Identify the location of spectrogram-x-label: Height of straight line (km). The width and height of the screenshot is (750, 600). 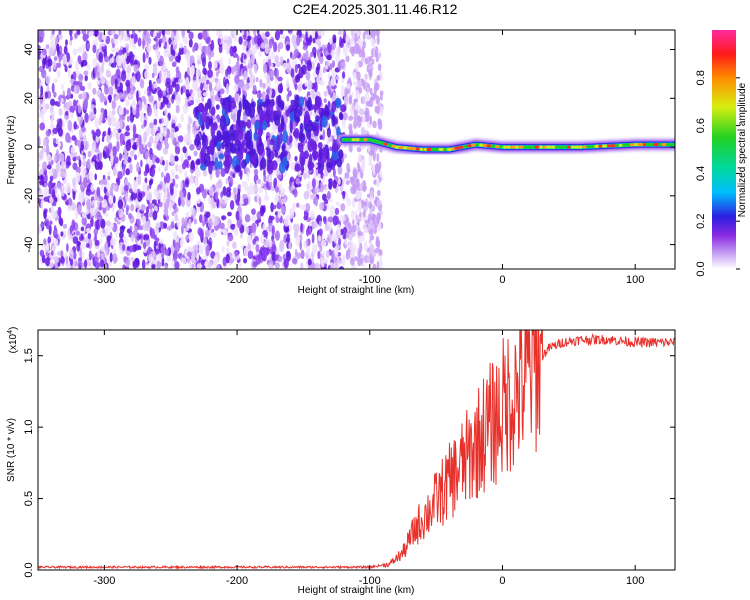
(356, 290).